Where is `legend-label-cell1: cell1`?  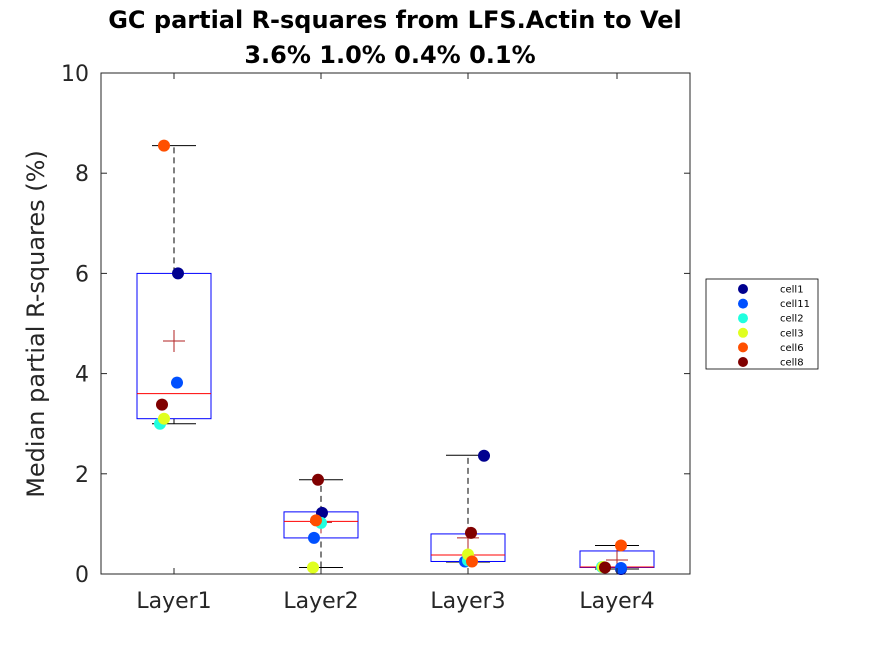
legend-label-cell1: cell1 is located at coordinates (792, 290).